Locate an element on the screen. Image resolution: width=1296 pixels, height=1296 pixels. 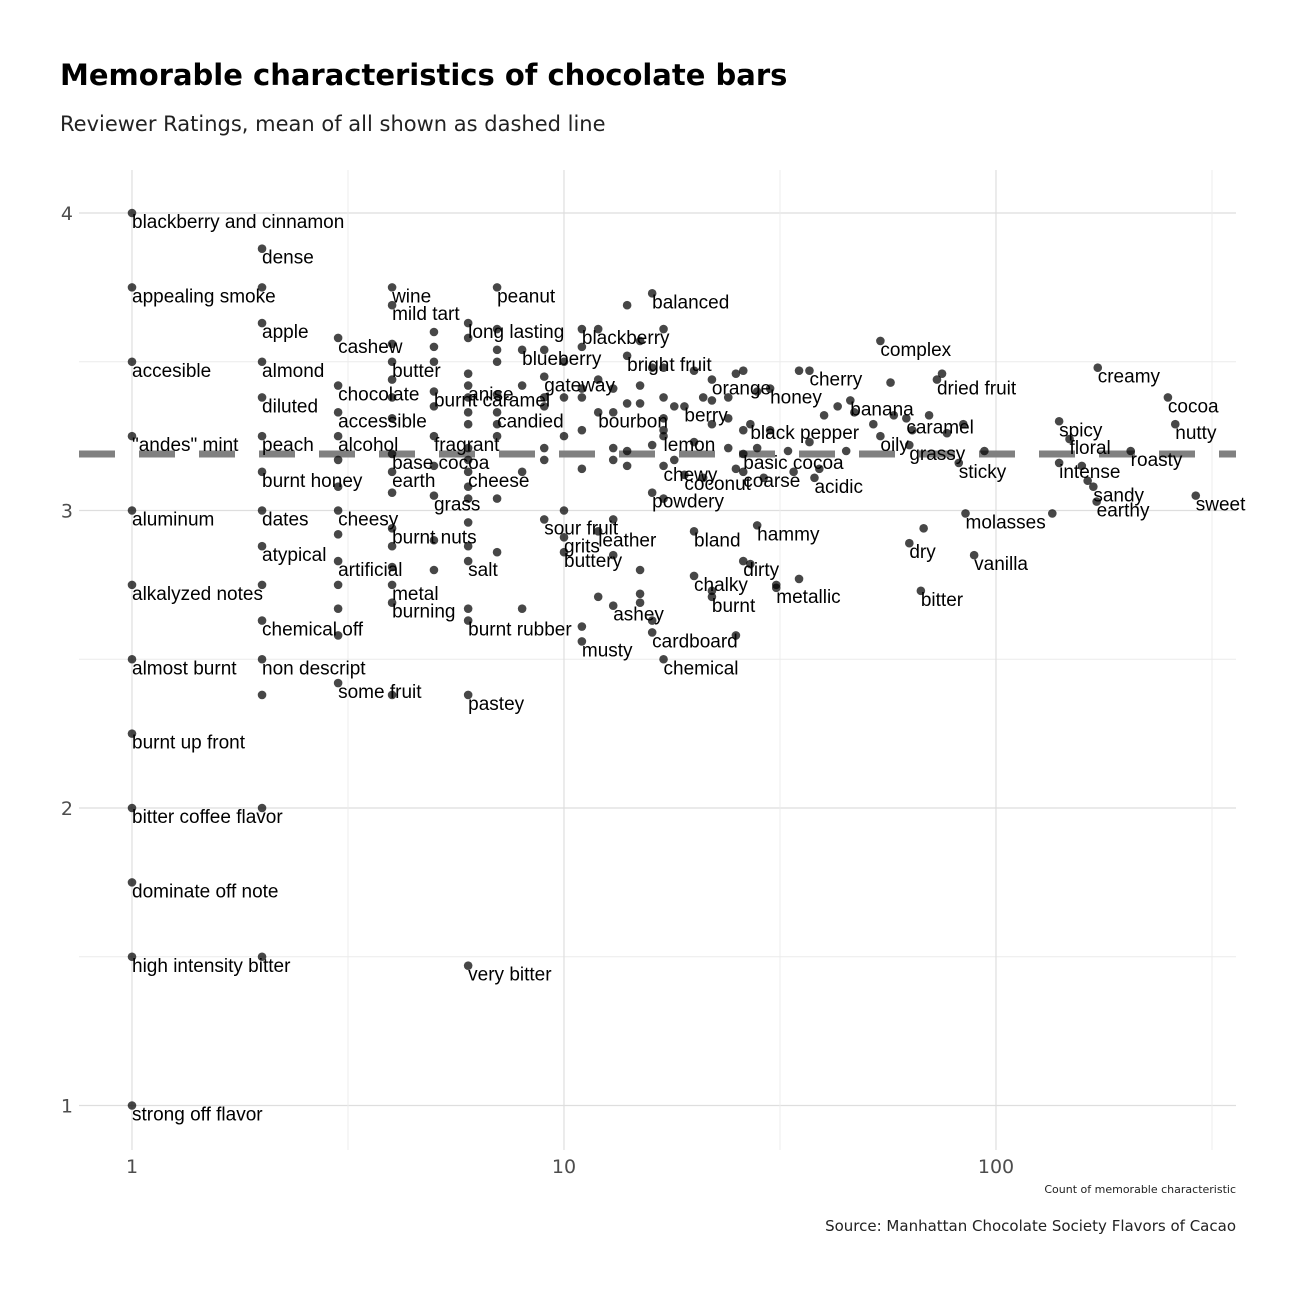
point-label: accessible is located at coordinates (382, 421).